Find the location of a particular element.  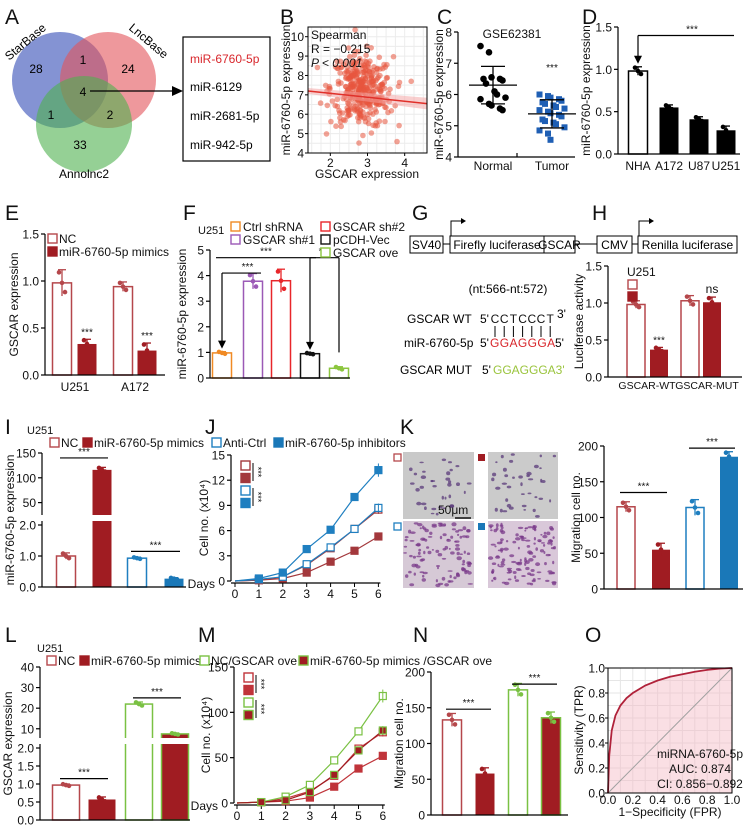

x-axis-label: Days is located at coordinates (201, 584).